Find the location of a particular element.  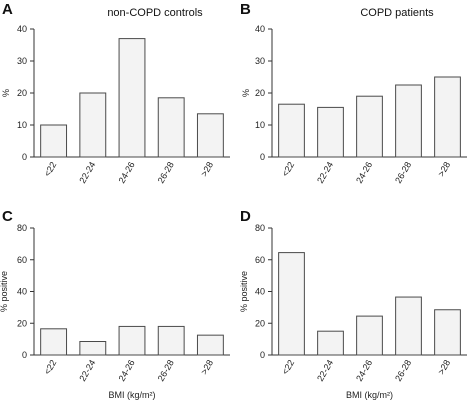

panel-d-x-tick-label: 24-26 is located at coordinates (364, 370).